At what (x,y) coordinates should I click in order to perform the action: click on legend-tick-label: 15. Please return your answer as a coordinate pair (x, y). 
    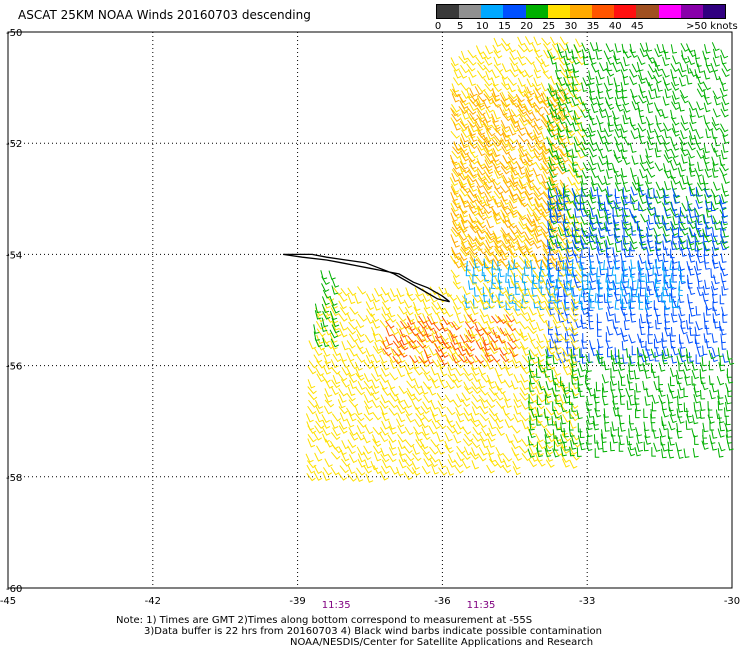
    Looking at the image, I should click on (504, 26).